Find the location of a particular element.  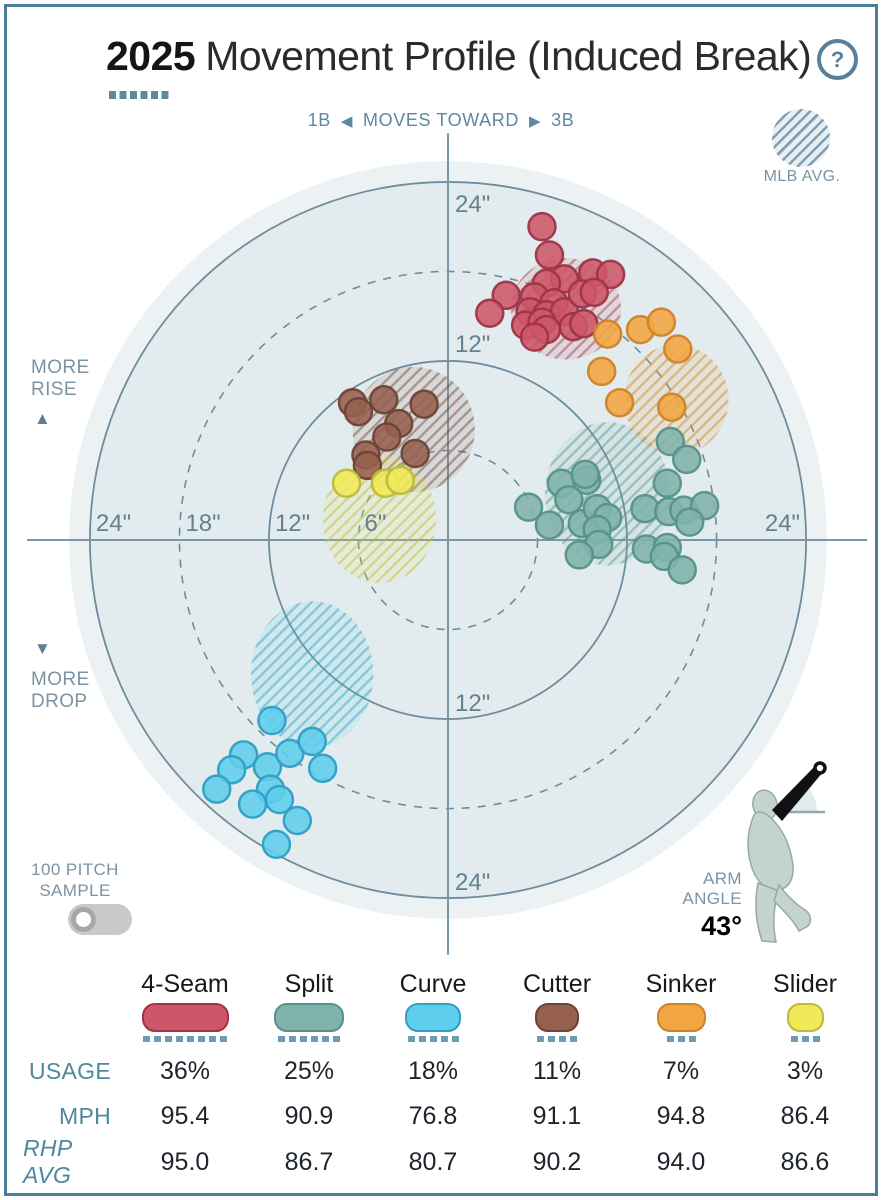

pitch-swatch-curve is located at coordinates (433, 1022).